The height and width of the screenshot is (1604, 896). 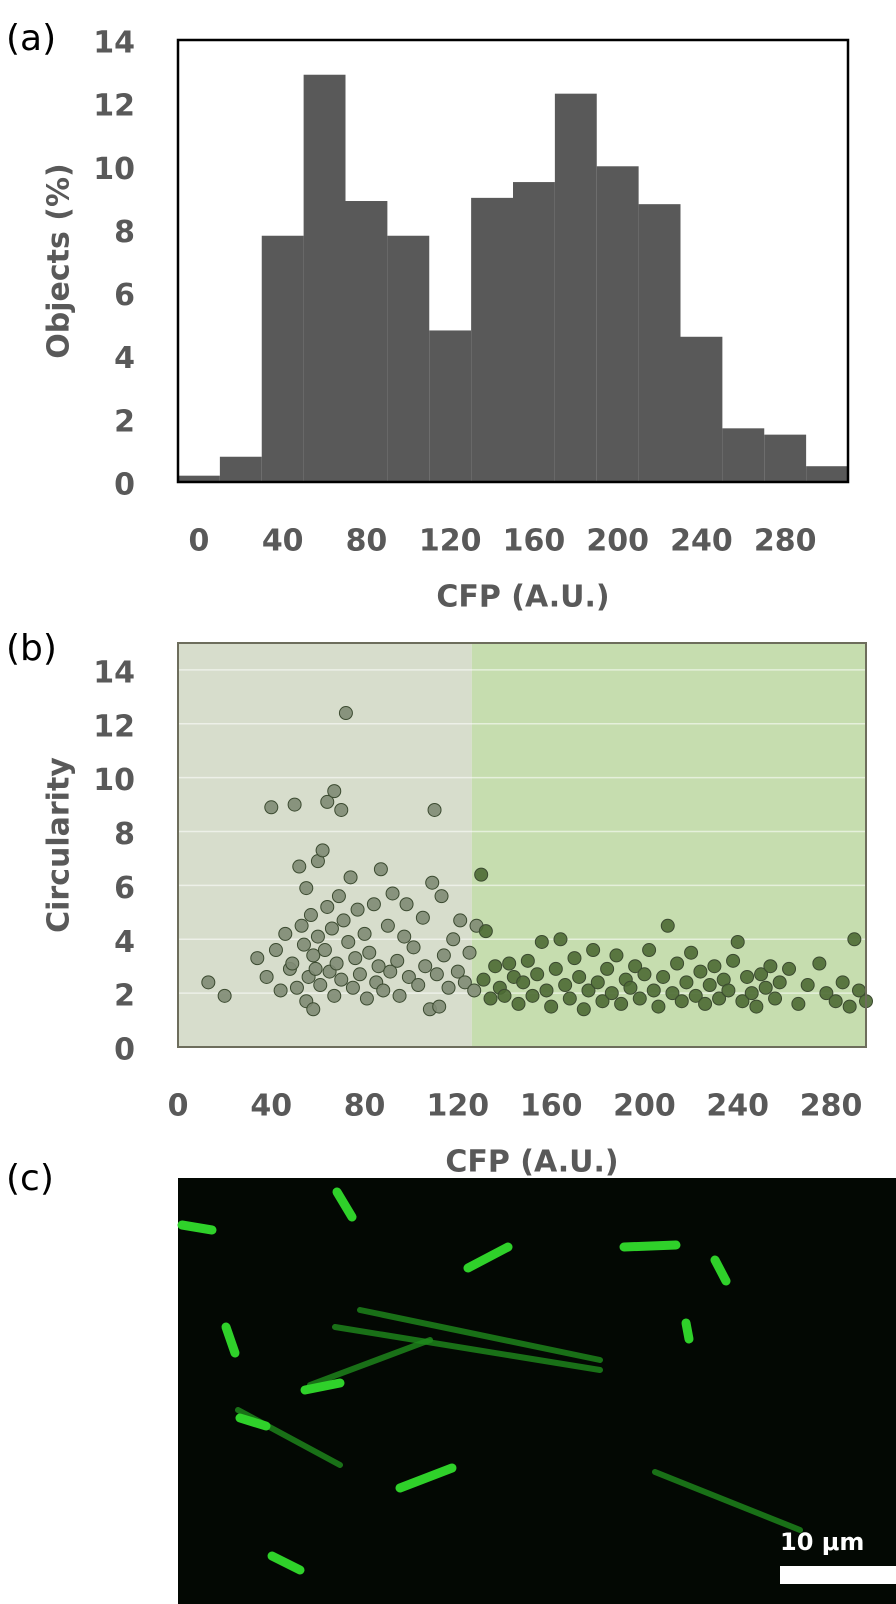 I want to click on y-tick-label: 0, so click(x=124, y=485).